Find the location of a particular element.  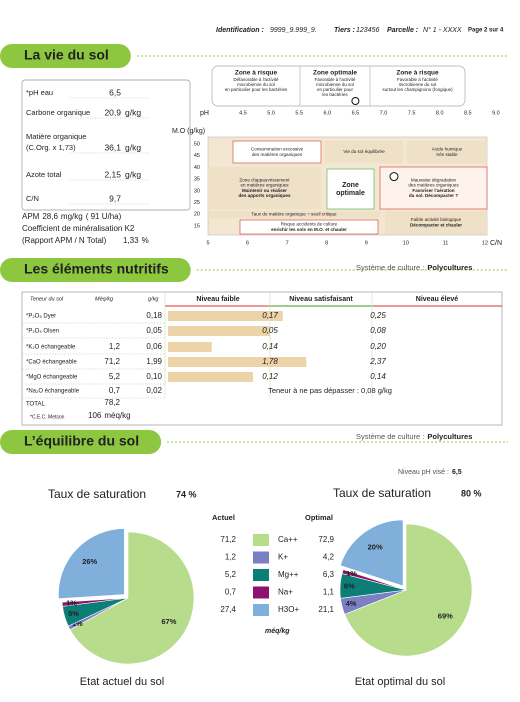

cec-value: 106 méq/kg is located at coordinates (109, 415).